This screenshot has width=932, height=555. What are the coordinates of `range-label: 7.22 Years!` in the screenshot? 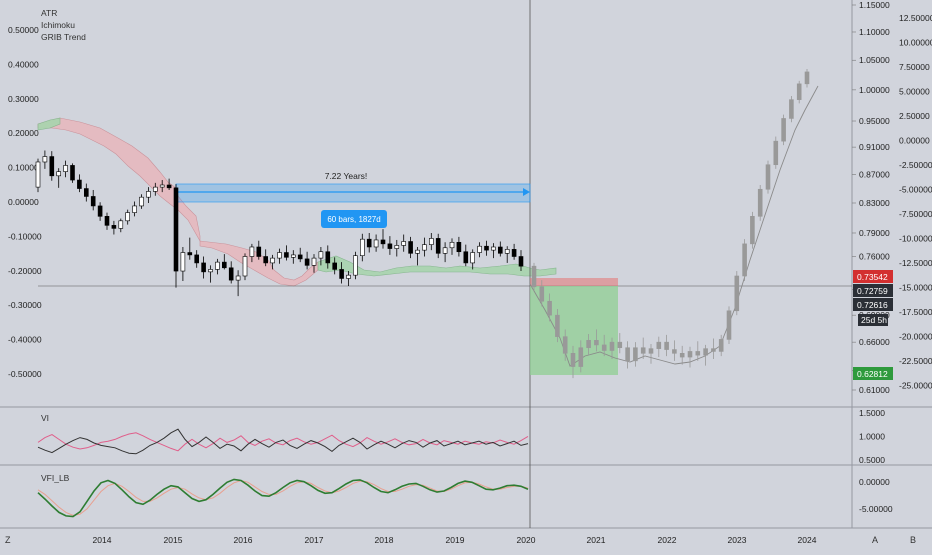 It's located at (346, 176).